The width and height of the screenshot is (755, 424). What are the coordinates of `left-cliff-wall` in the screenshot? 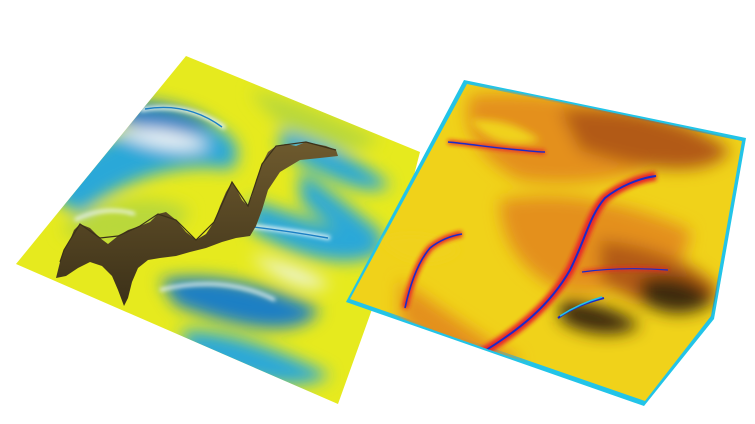 It's located at (197, 224).